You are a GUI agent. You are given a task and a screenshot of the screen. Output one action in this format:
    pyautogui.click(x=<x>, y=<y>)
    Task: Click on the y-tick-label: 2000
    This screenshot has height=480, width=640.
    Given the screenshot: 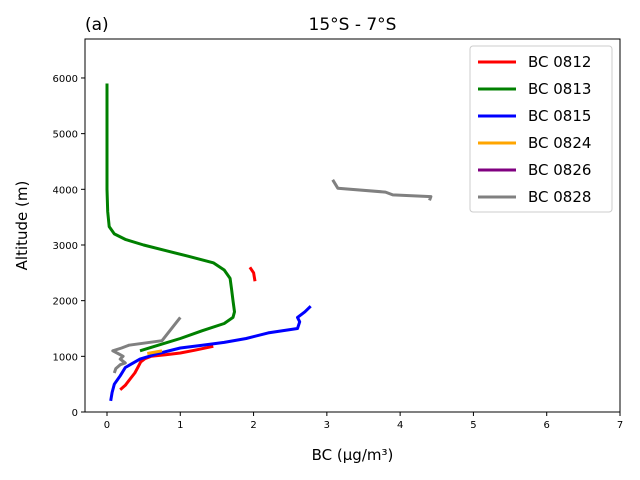 What is the action you would take?
    pyautogui.click(x=65, y=302)
    